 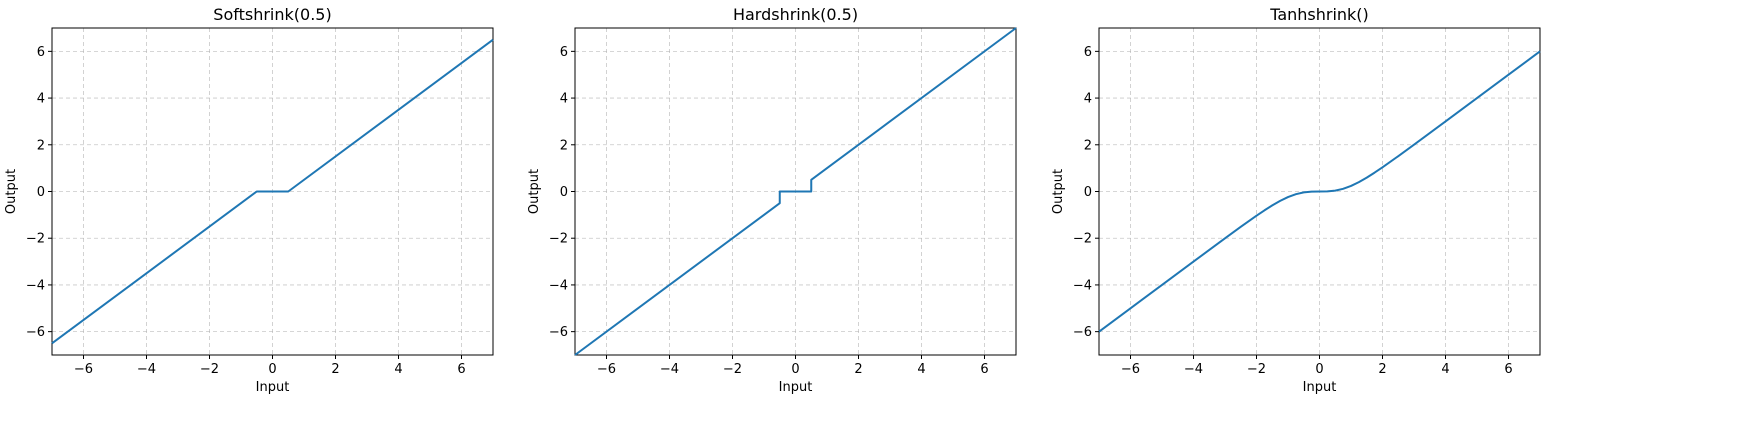 What do you see at coordinates (272, 14) in the screenshot?
I see `chart-title: Softshrink(0.5)` at bounding box center [272, 14].